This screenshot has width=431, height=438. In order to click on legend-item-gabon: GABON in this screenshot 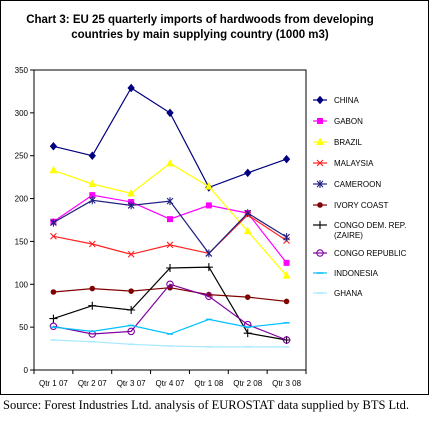, I will do `click(338, 121)`.